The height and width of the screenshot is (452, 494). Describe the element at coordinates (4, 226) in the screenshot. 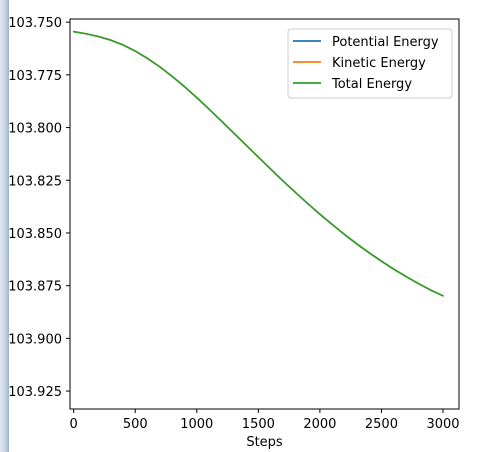

I see `window-left-edge` at that location.